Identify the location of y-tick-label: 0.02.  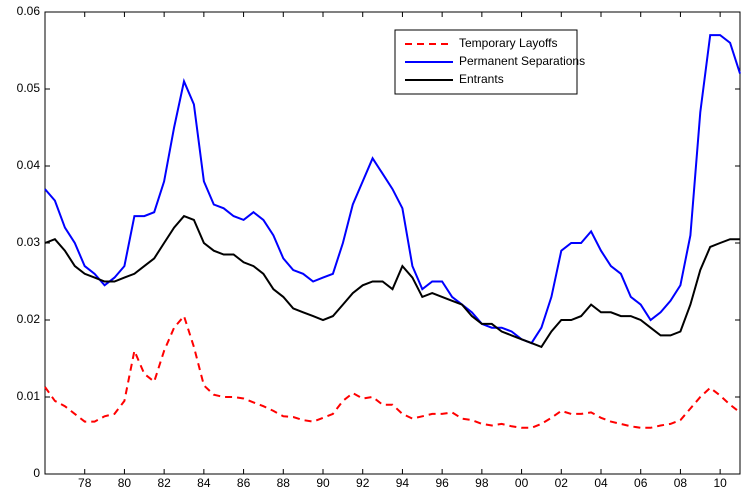
(29, 319).